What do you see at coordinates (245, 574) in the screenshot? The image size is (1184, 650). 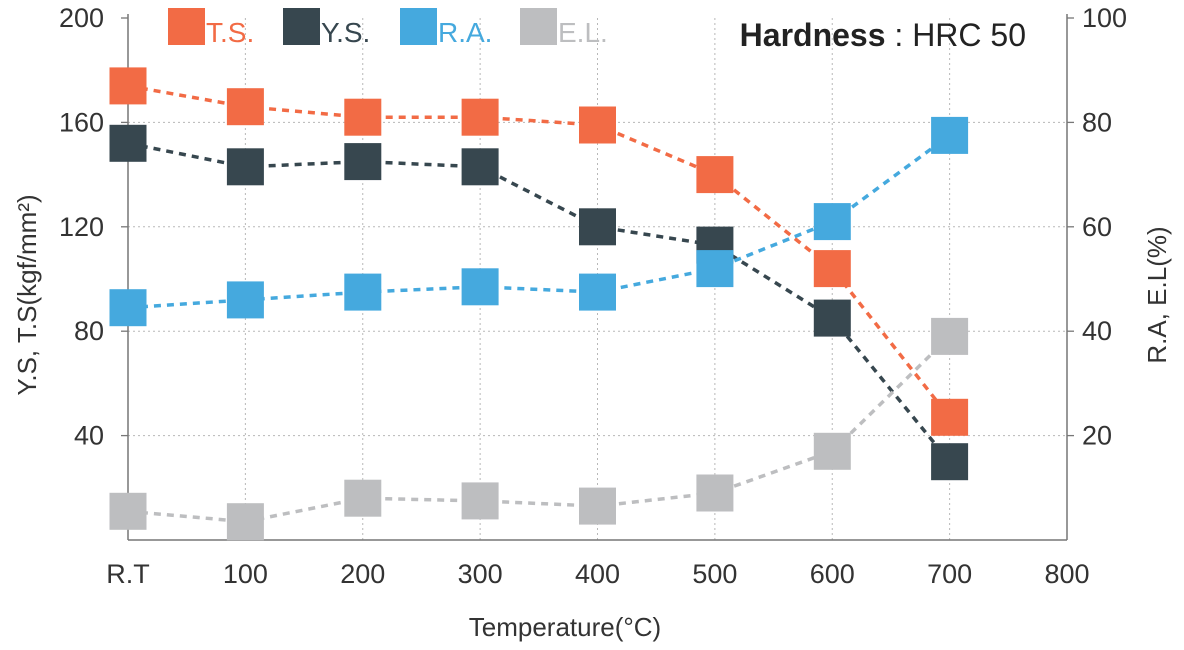 I see `x-tick-label: 100` at bounding box center [245, 574].